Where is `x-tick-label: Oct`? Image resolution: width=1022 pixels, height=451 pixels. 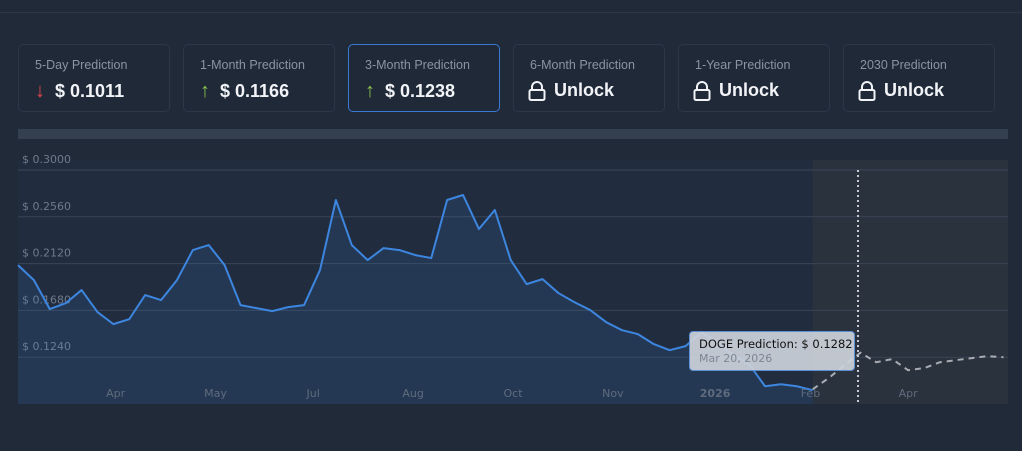 x-tick-label: Oct is located at coordinates (513, 393).